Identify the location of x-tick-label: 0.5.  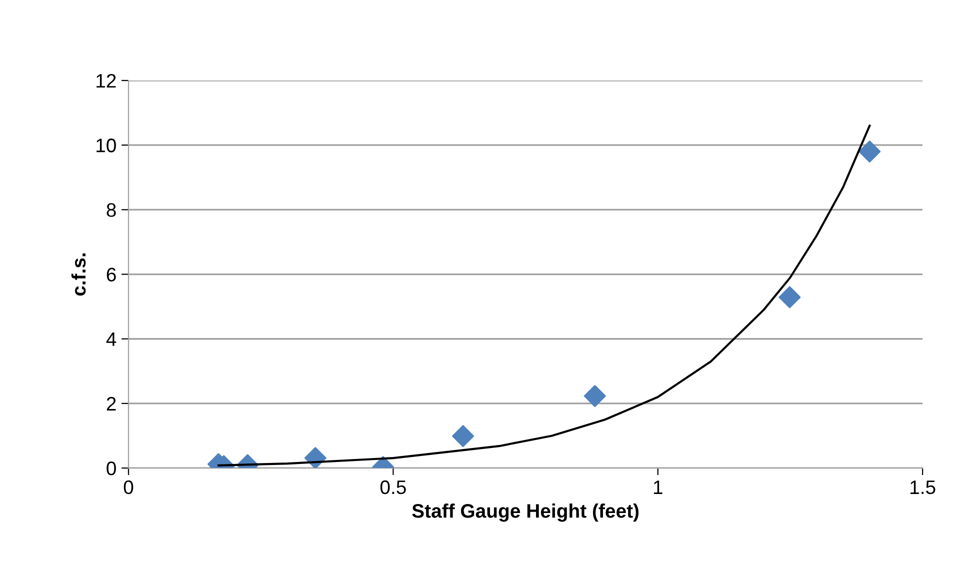
(393, 487).